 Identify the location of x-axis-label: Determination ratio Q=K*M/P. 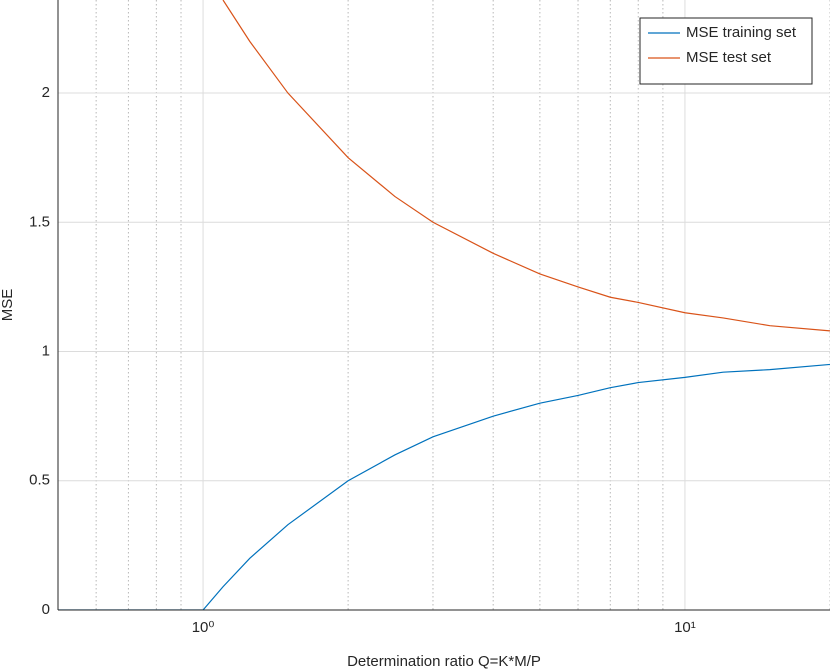
(444, 661).